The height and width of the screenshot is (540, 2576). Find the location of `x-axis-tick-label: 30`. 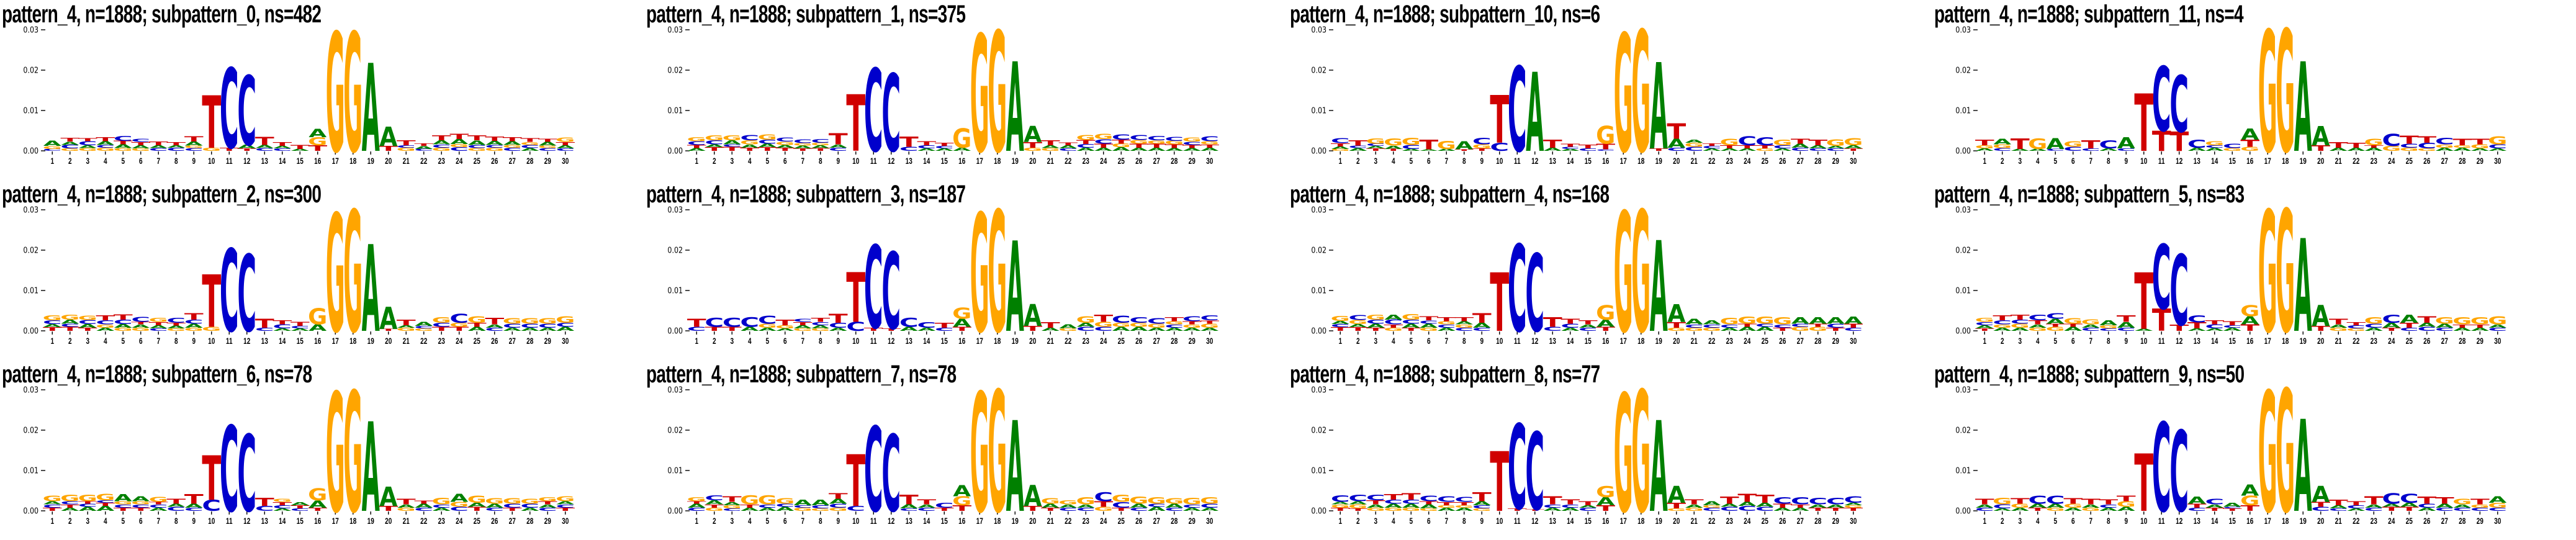

x-axis-tick-label: 30 is located at coordinates (1209, 341).